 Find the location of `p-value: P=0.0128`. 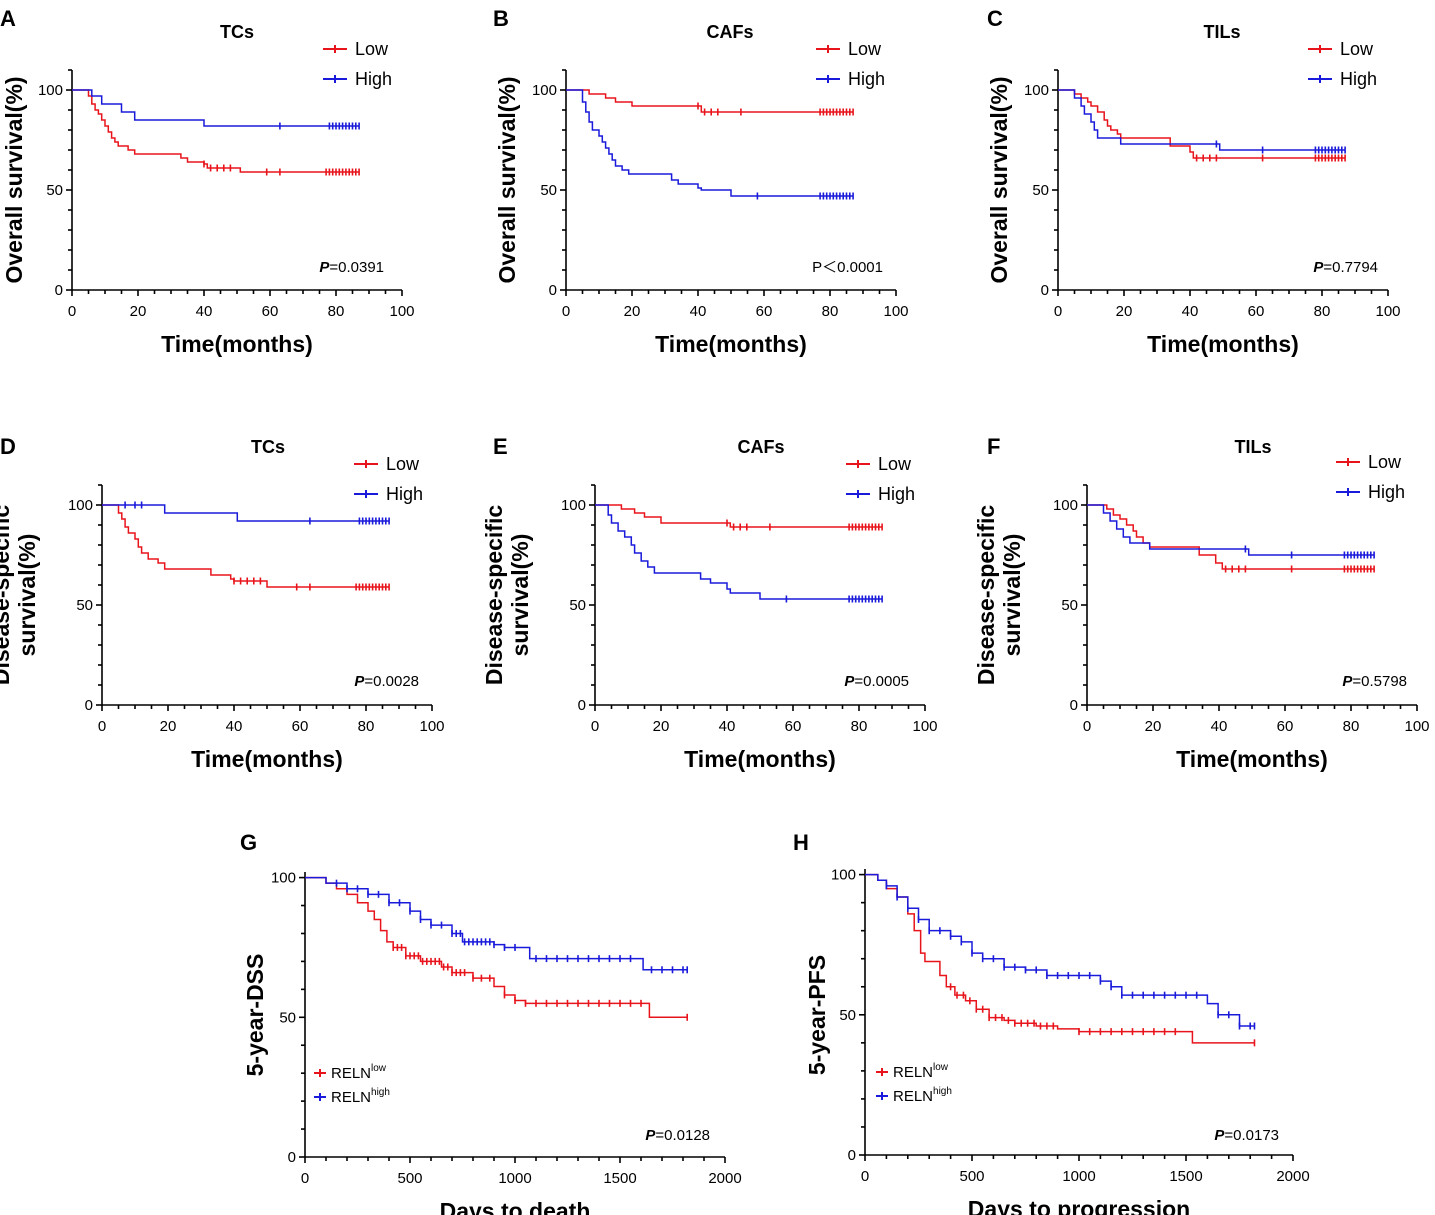

p-value: P=0.0128 is located at coordinates (677, 1135).